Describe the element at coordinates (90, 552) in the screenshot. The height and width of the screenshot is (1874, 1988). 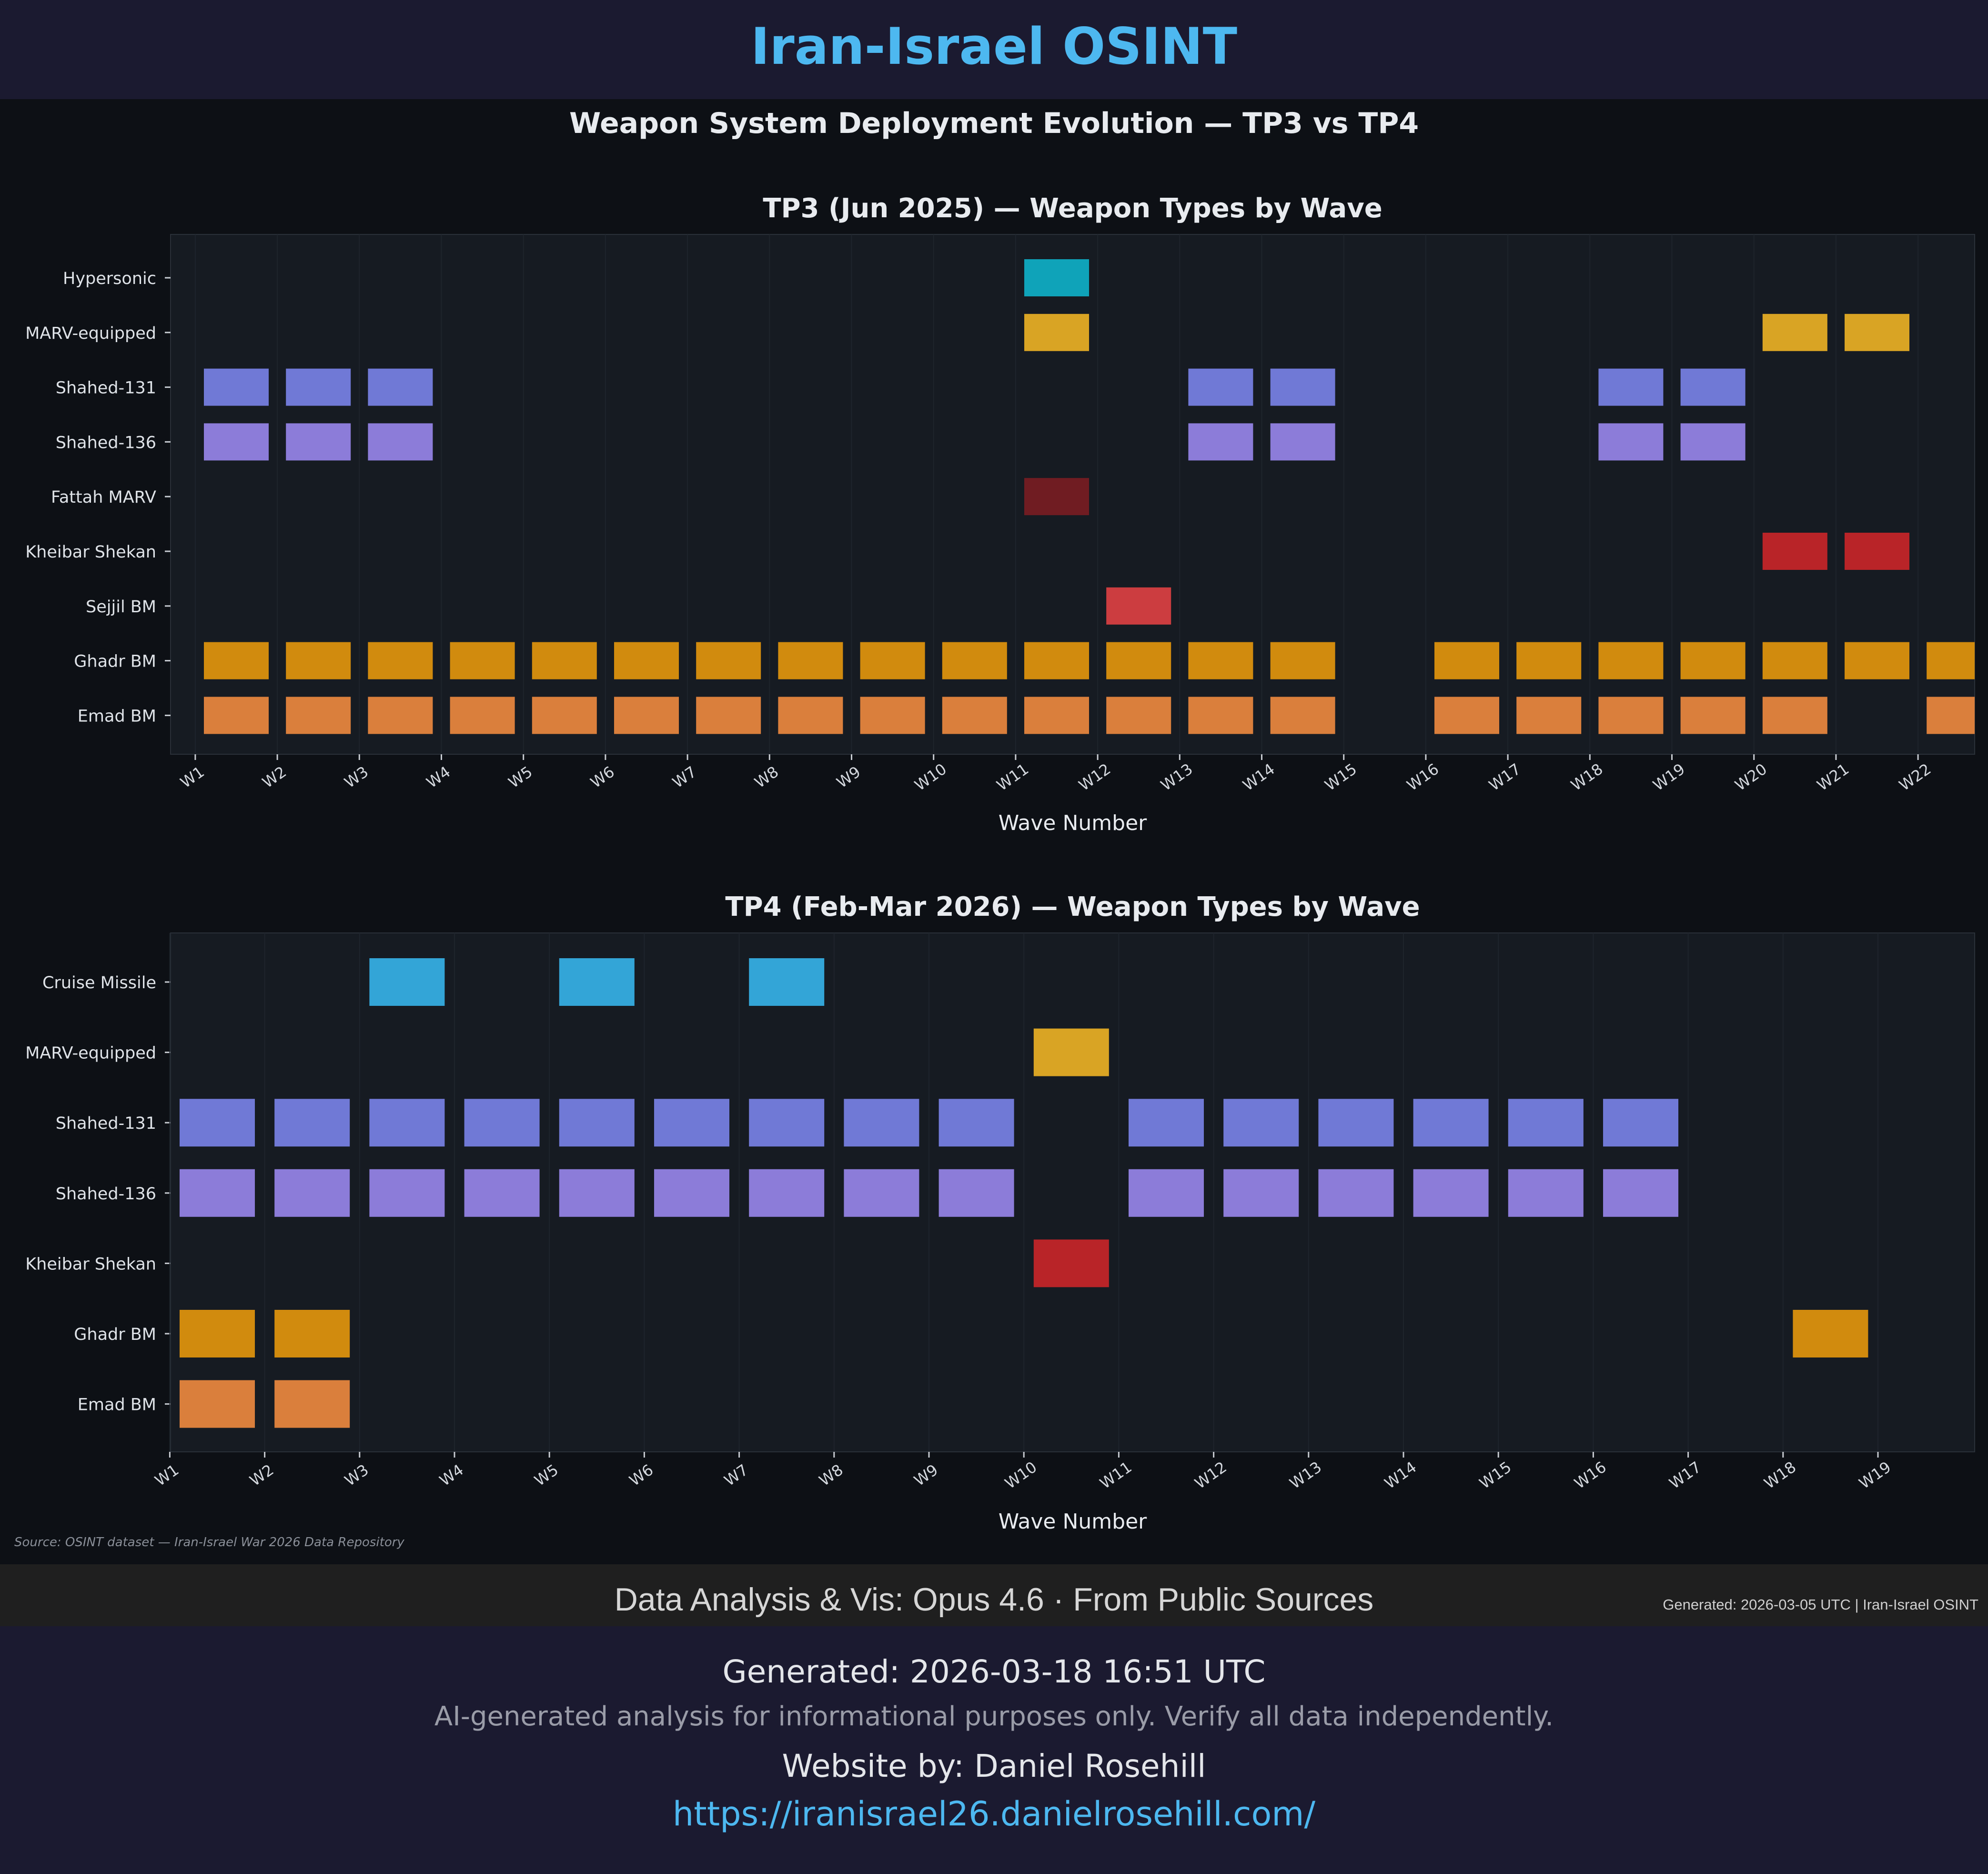
I see `tp3-row-label: Kheibar Shekan` at that location.